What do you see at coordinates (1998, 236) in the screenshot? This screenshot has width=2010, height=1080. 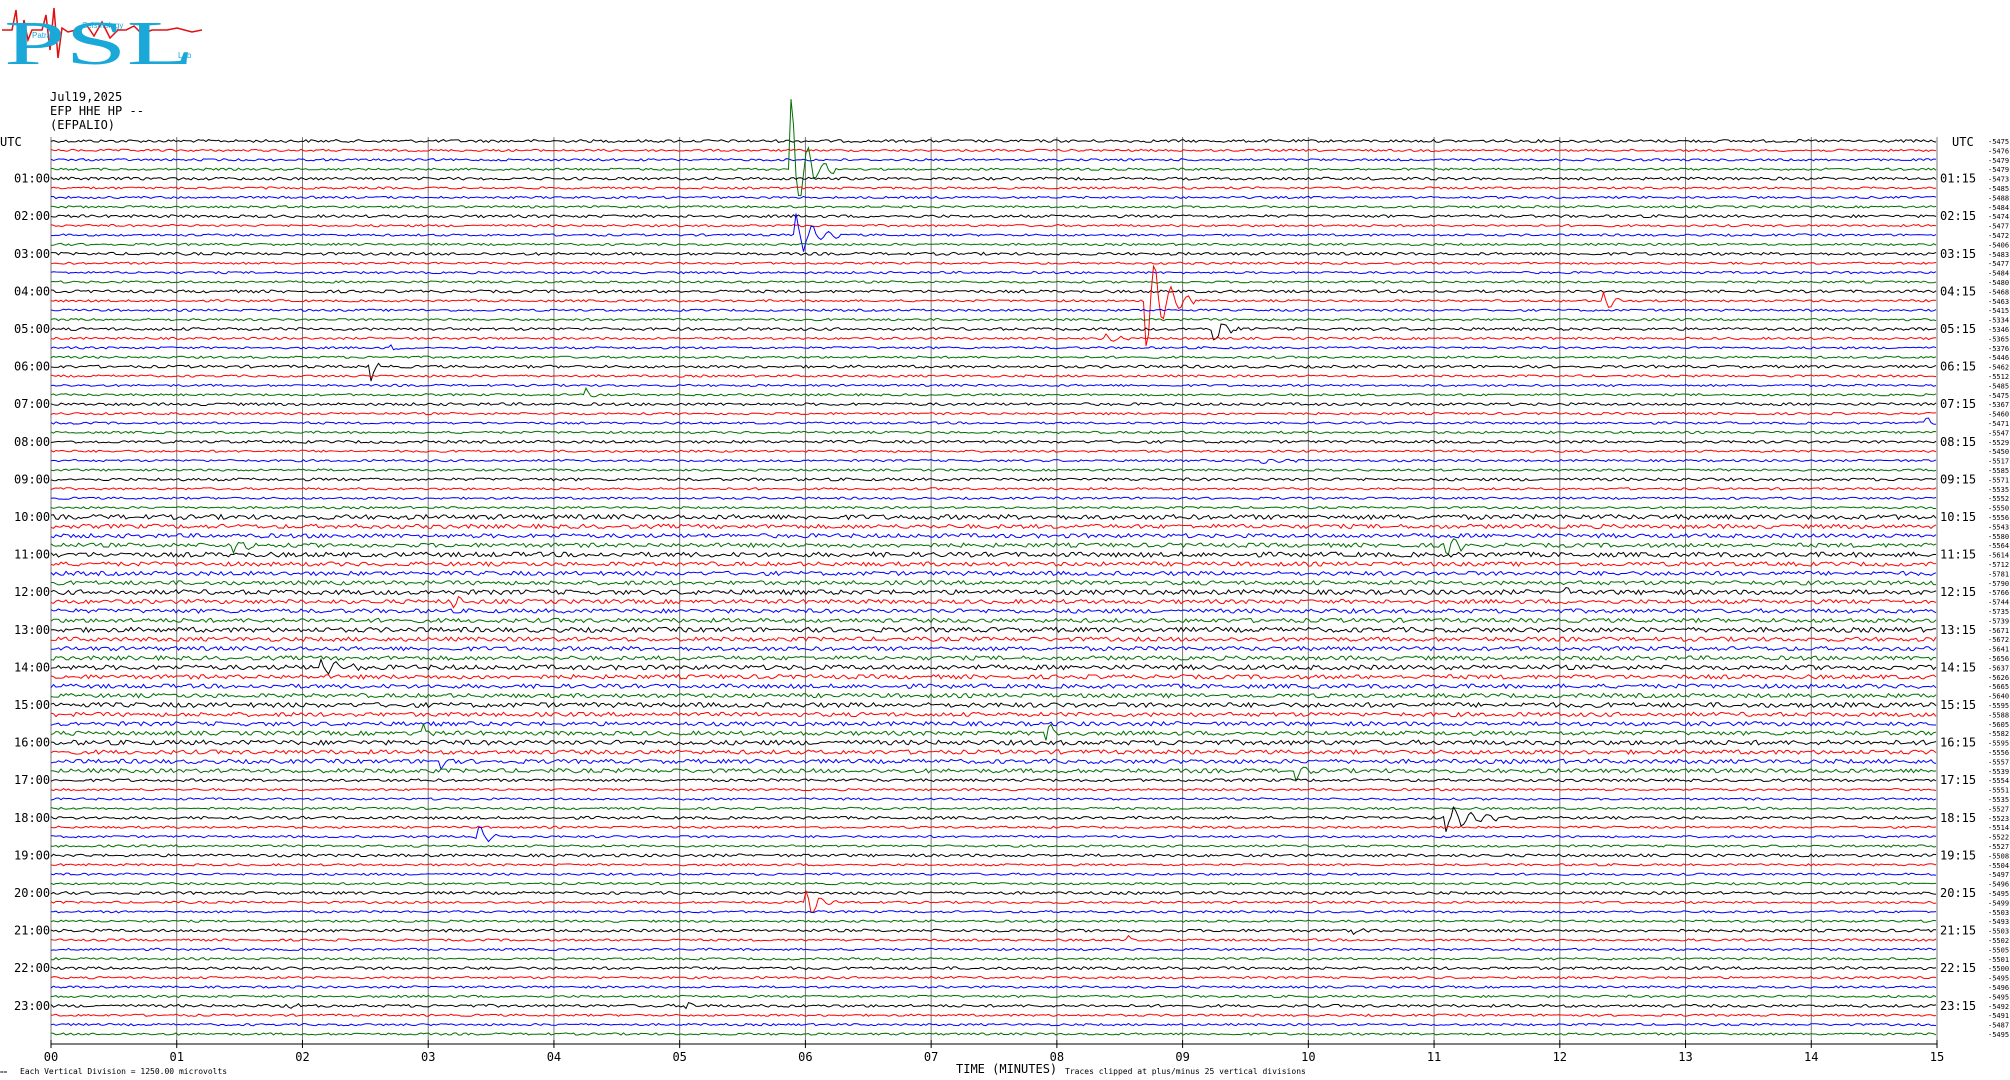 I see `trace-offset-label: -5472` at bounding box center [1998, 236].